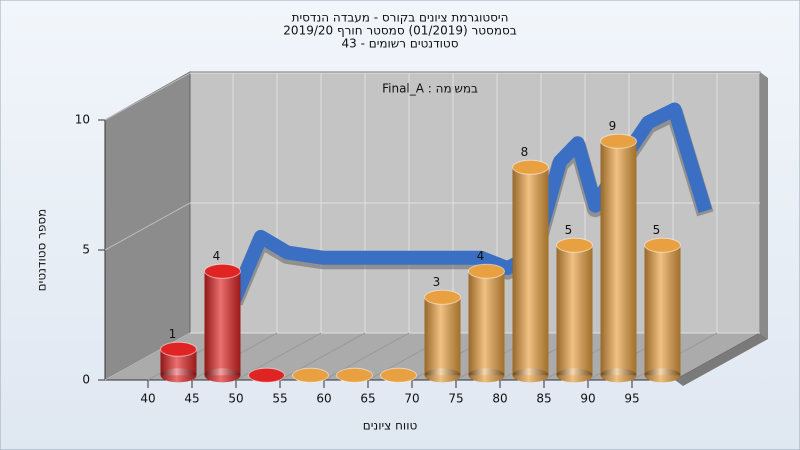 The image size is (800, 450). Describe the element at coordinates (411, 399) in the screenshot. I see `x-tick-label: 70` at that location.